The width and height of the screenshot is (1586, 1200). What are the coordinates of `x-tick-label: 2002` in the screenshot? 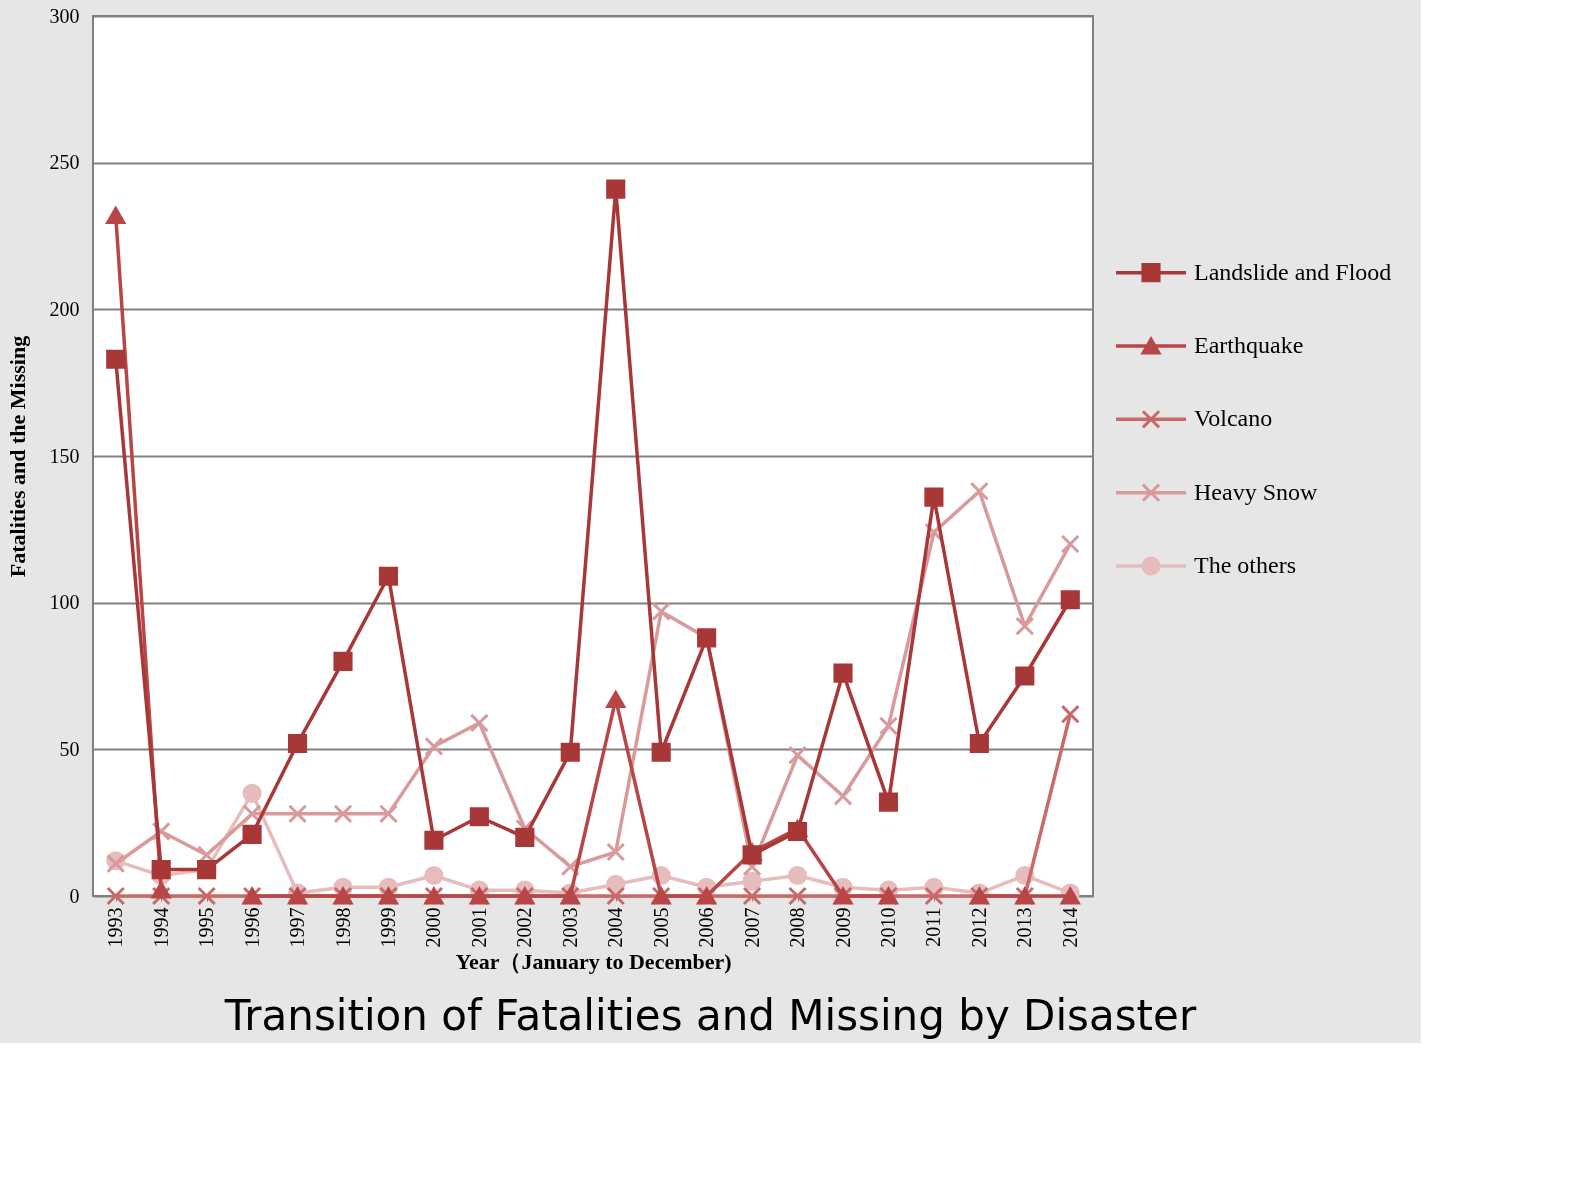 It's located at (524, 927).